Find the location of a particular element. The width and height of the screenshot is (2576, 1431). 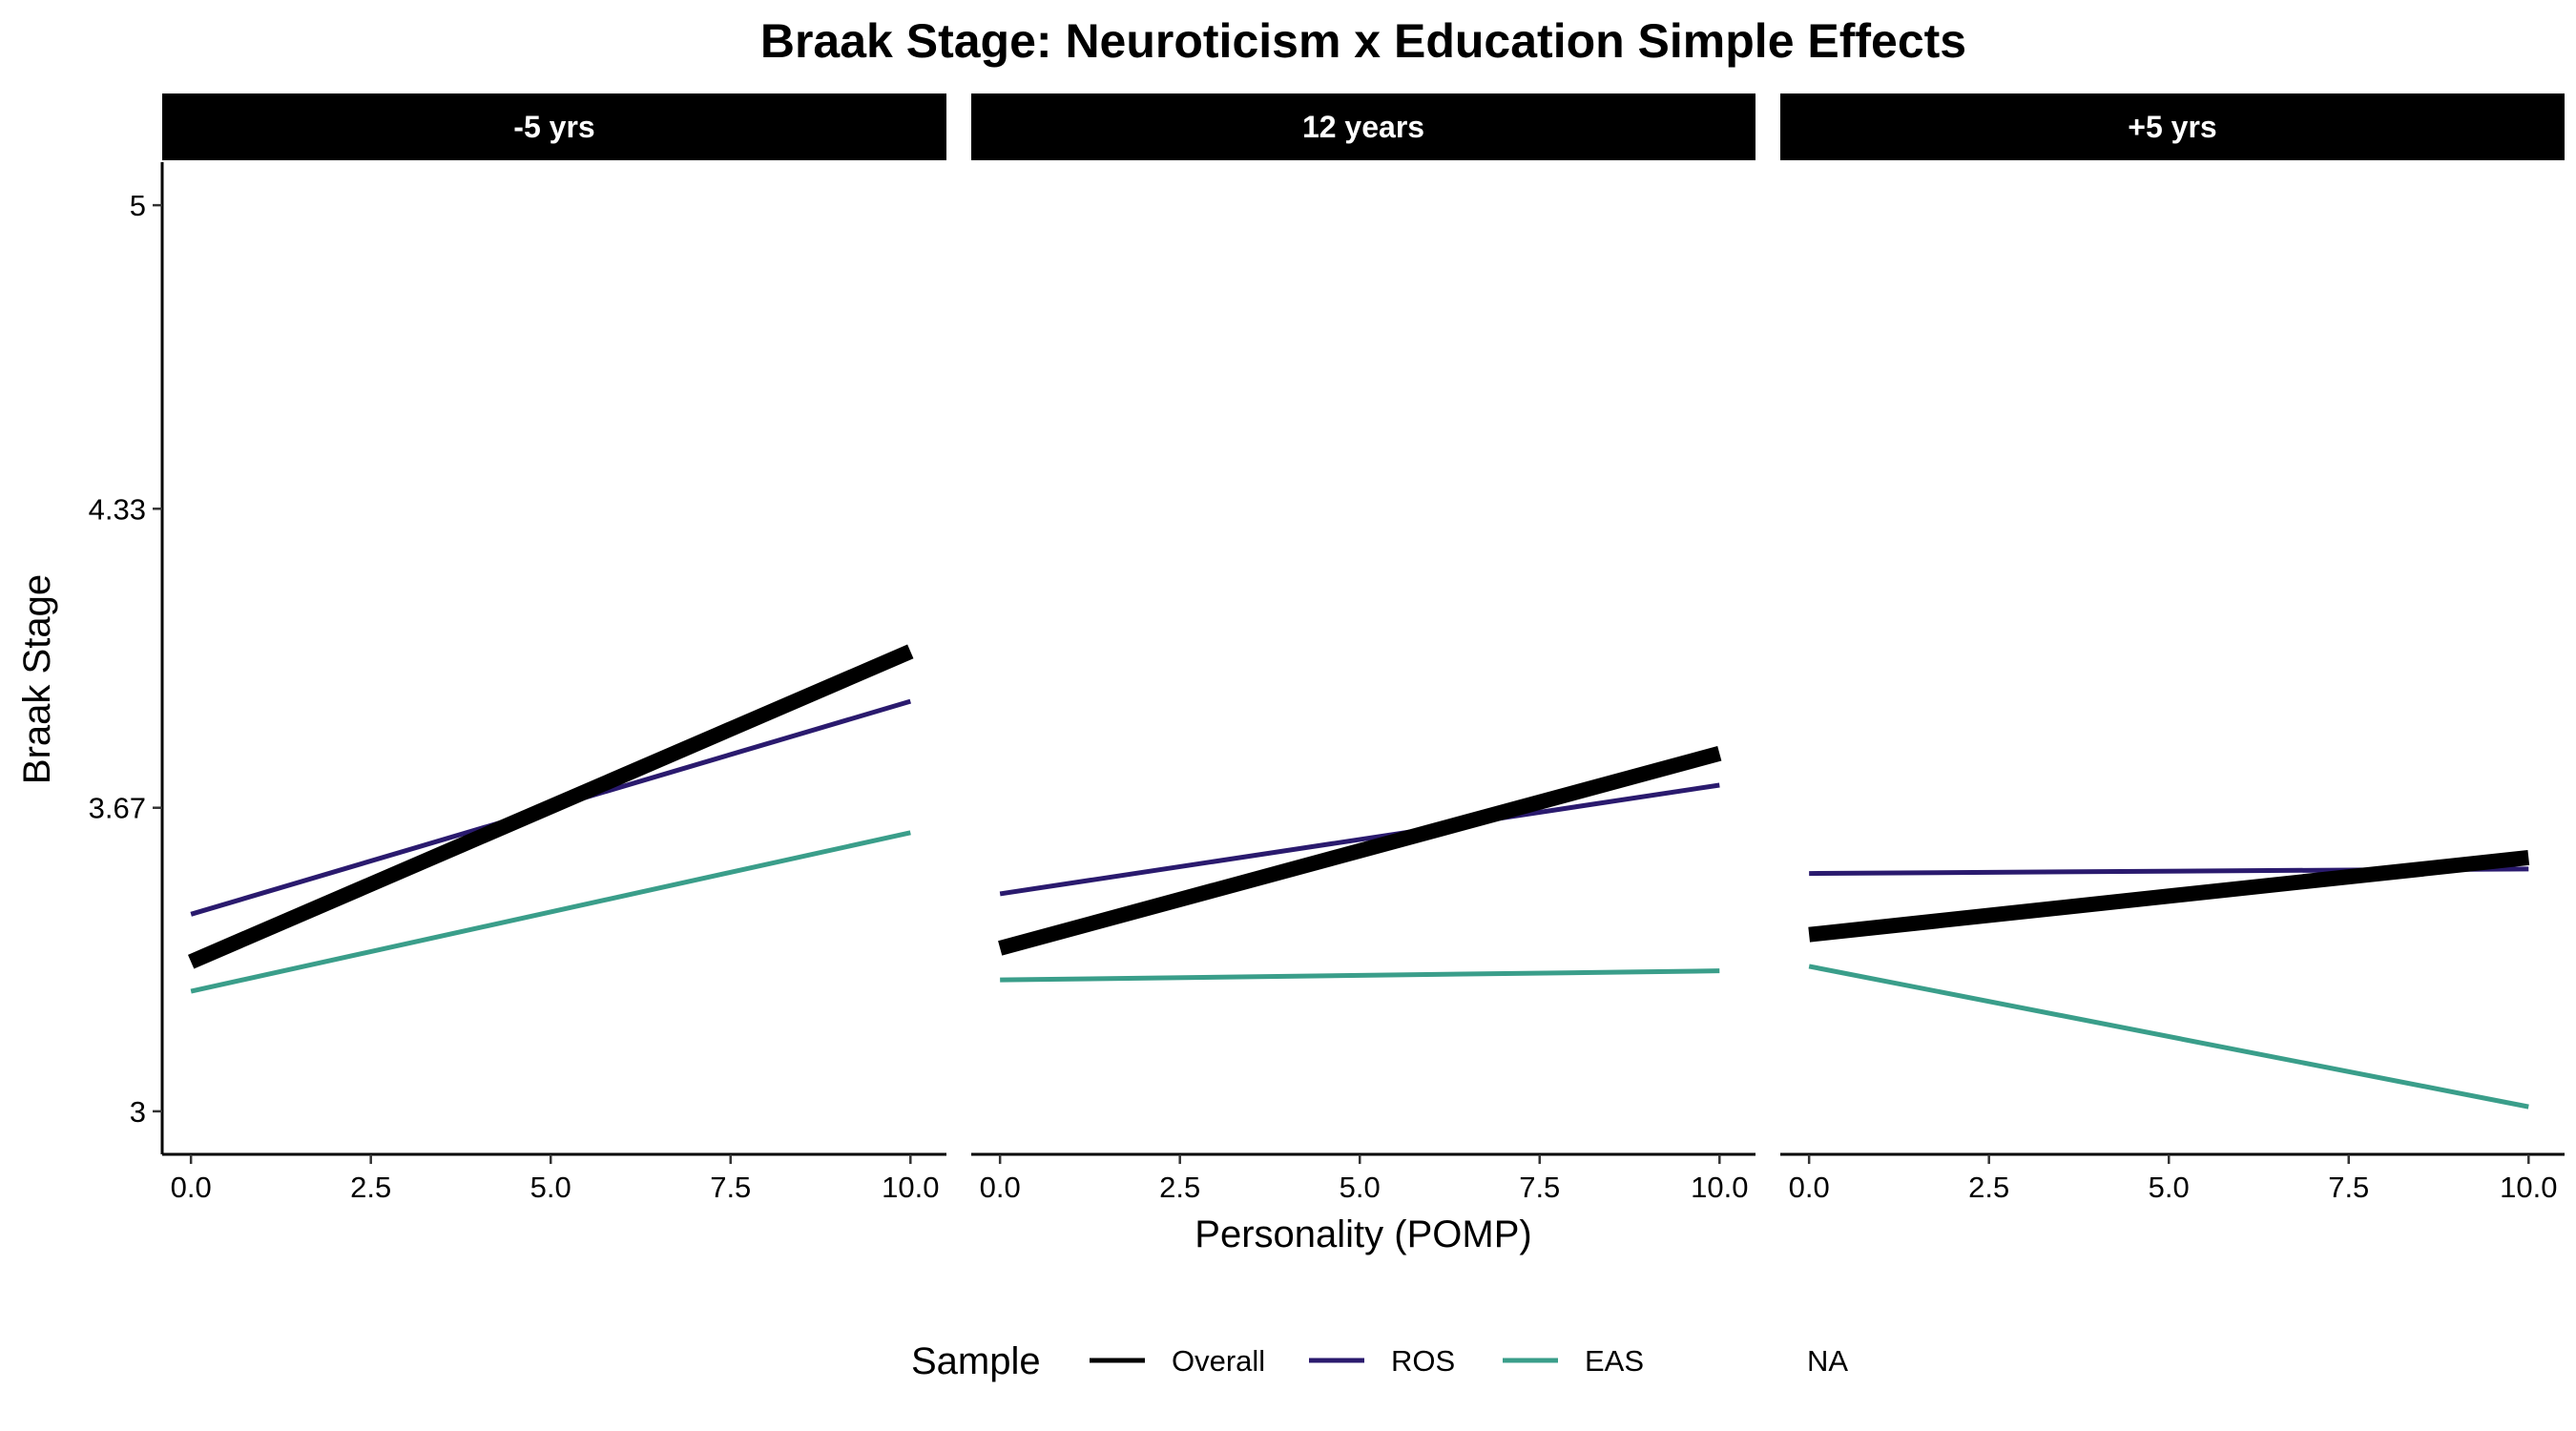

y-axis: 3 3.67 4.33 5 is located at coordinates (126, 658).